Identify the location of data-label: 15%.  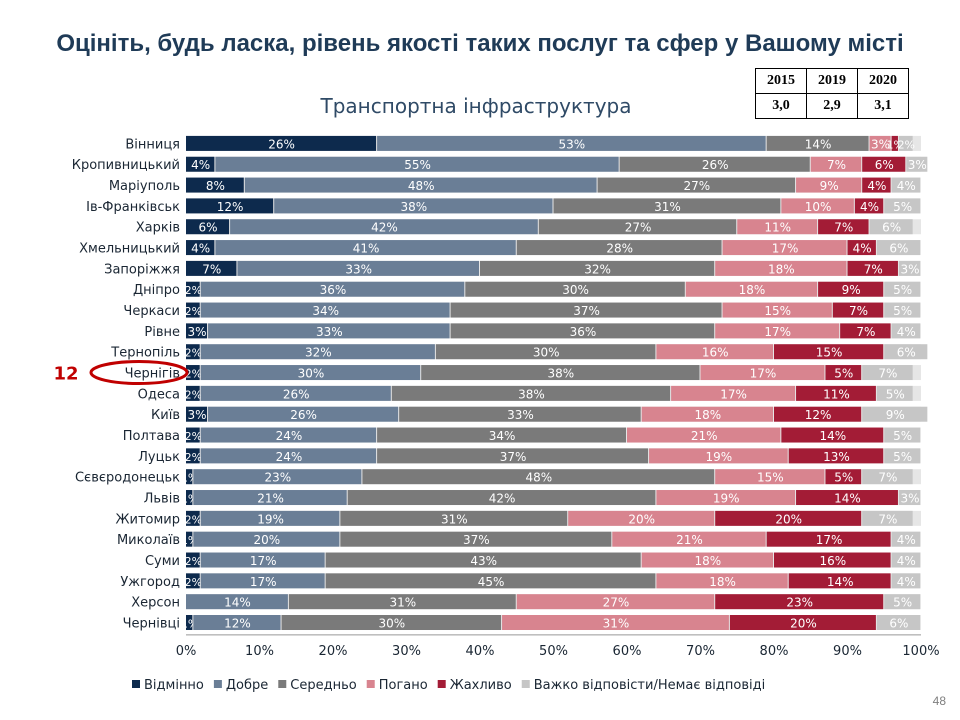
(829, 353).